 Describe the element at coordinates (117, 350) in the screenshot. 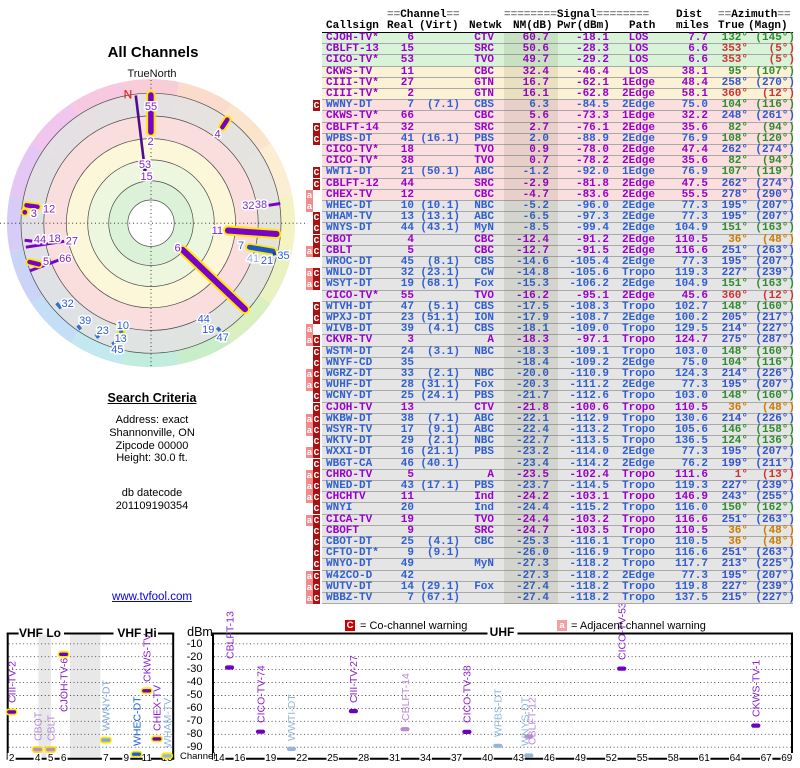

I see `svg-text: 45` at that location.